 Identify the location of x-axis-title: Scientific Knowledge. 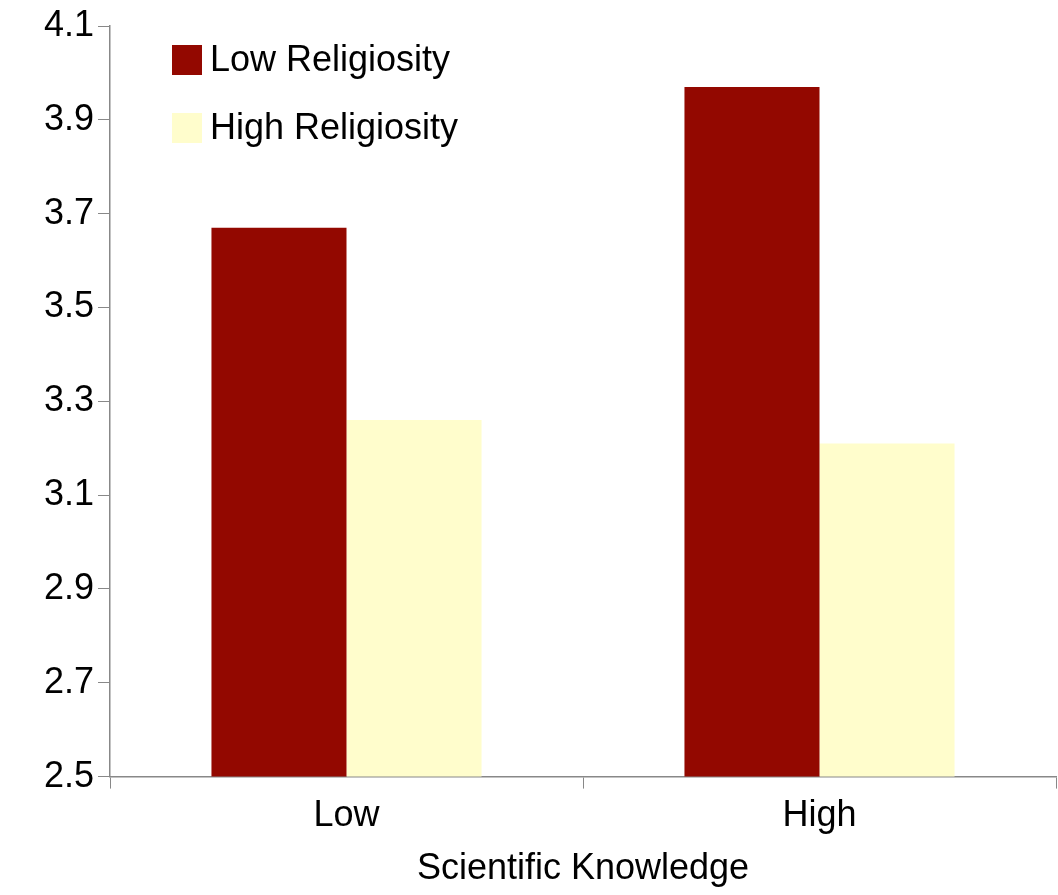
(583, 867).